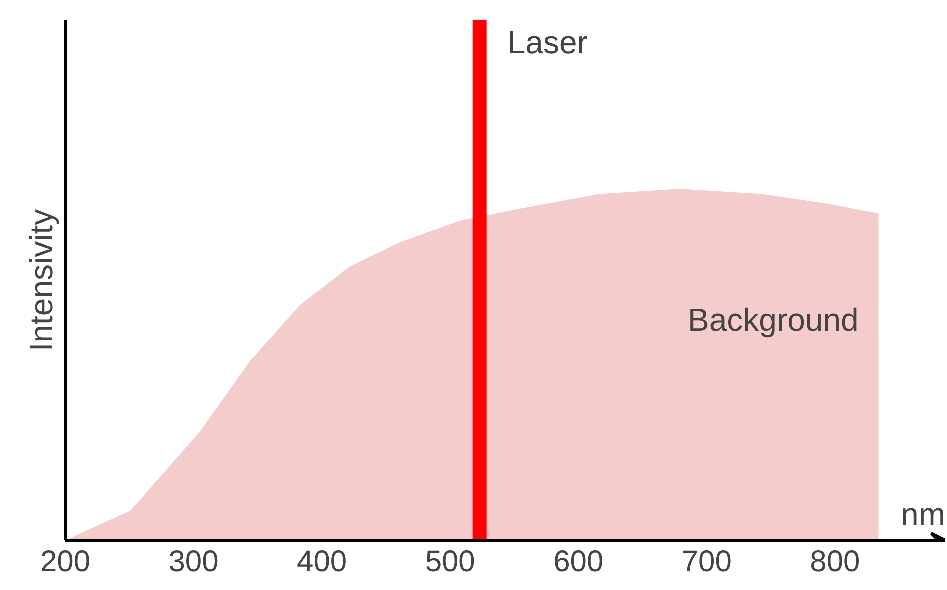  What do you see at coordinates (707, 562) in the screenshot?
I see `x-tick-label: 700` at bounding box center [707, 562].